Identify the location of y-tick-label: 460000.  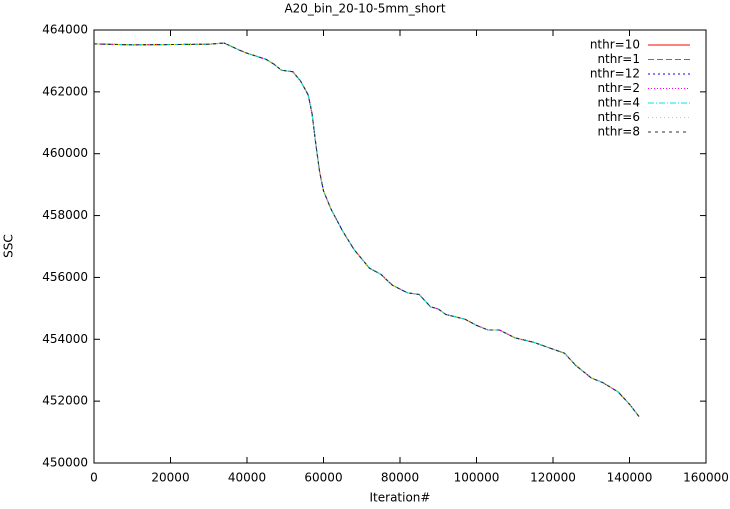
(65, 153).